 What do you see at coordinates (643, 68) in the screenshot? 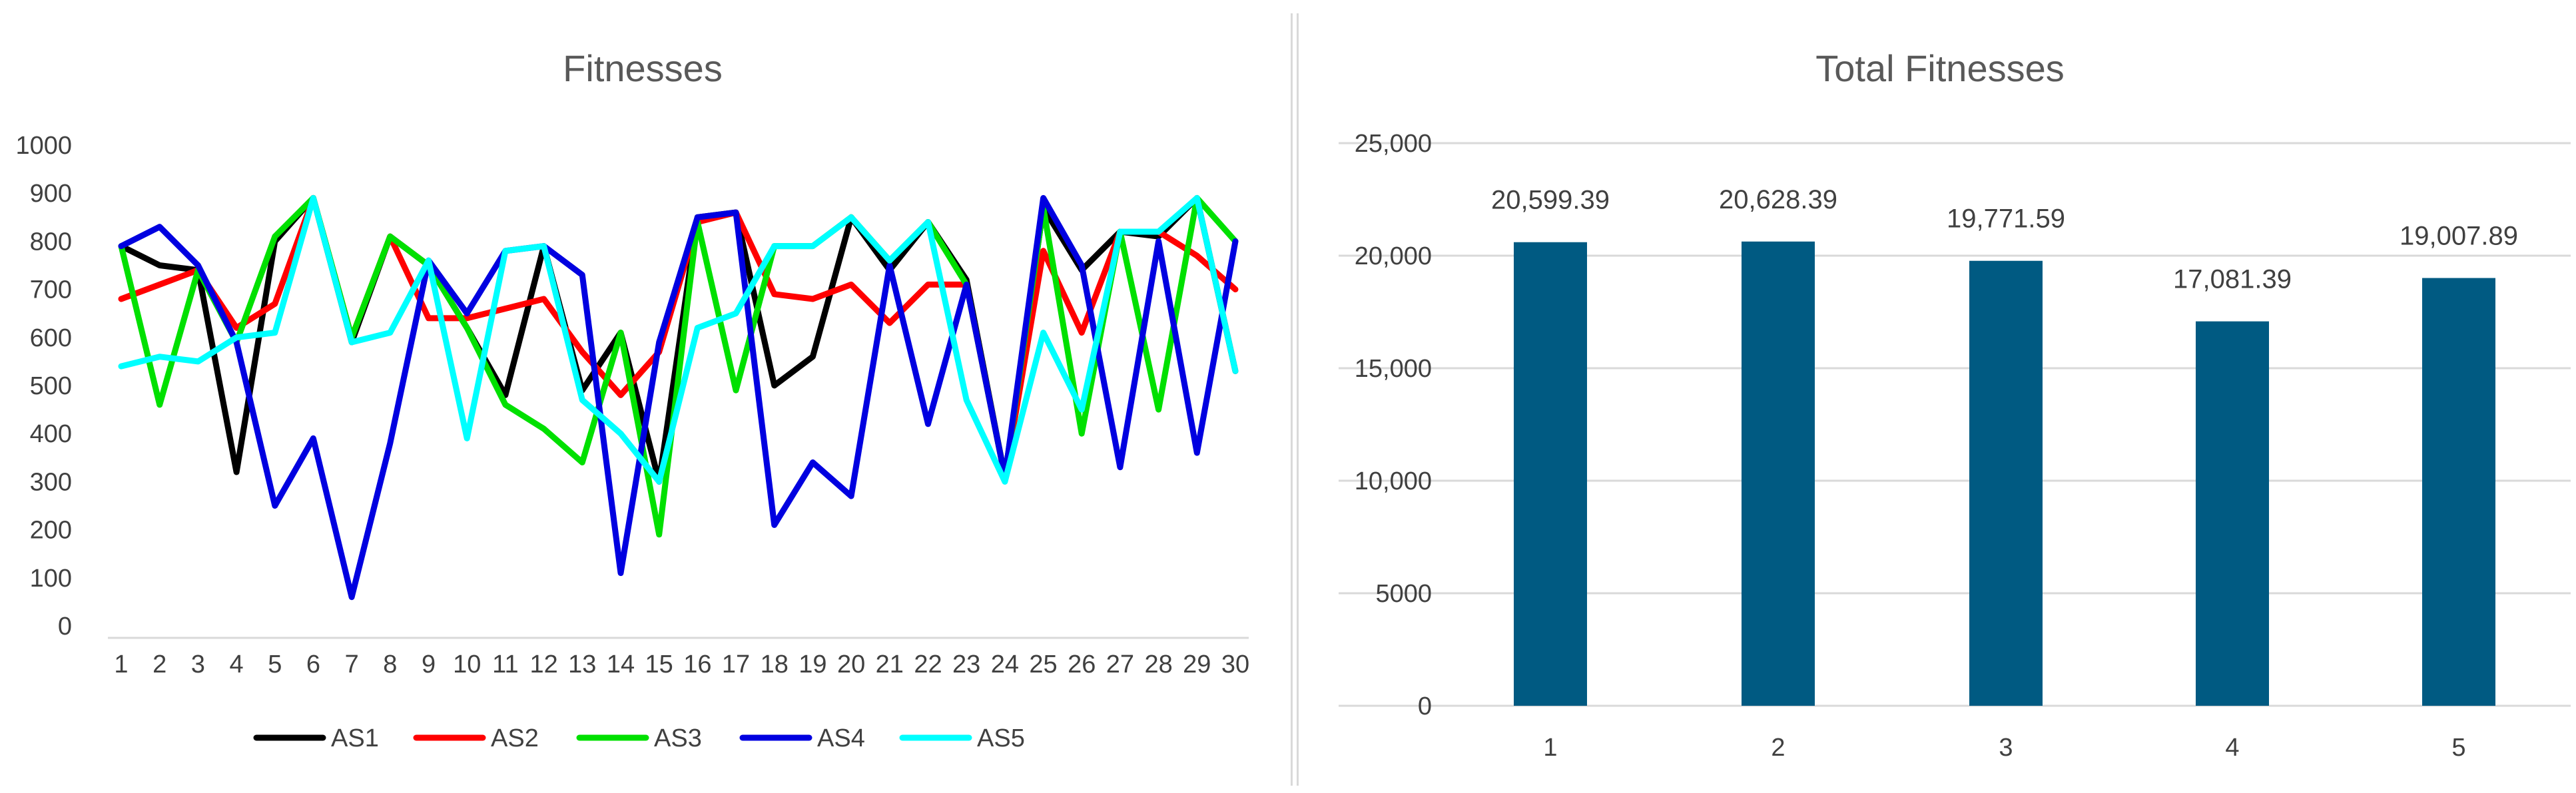
I see `fitnesses-chart-title: Fitnesses` at bounding box center [643, 68].